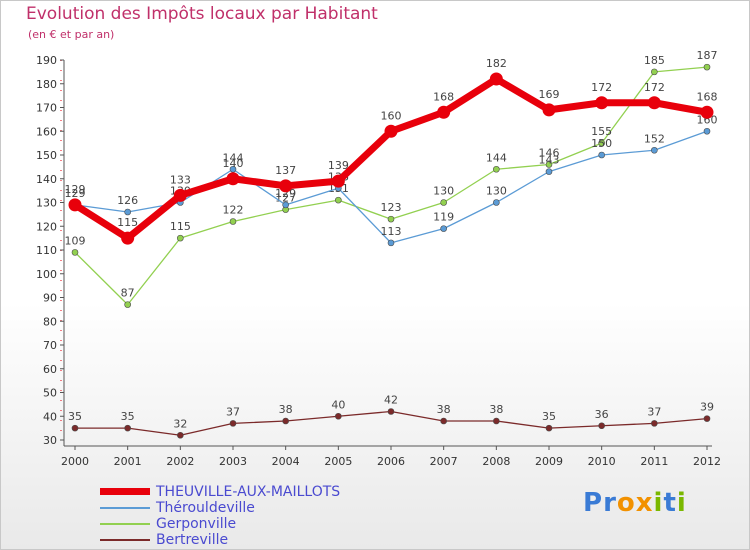 The height and width of the screenshot is (550, 750). What do you see at coordinates (202, 14) in the screenshot?
I see `chart-title: Evolution des Impôts locaux par Habitant` at bounding box center [202, 14].